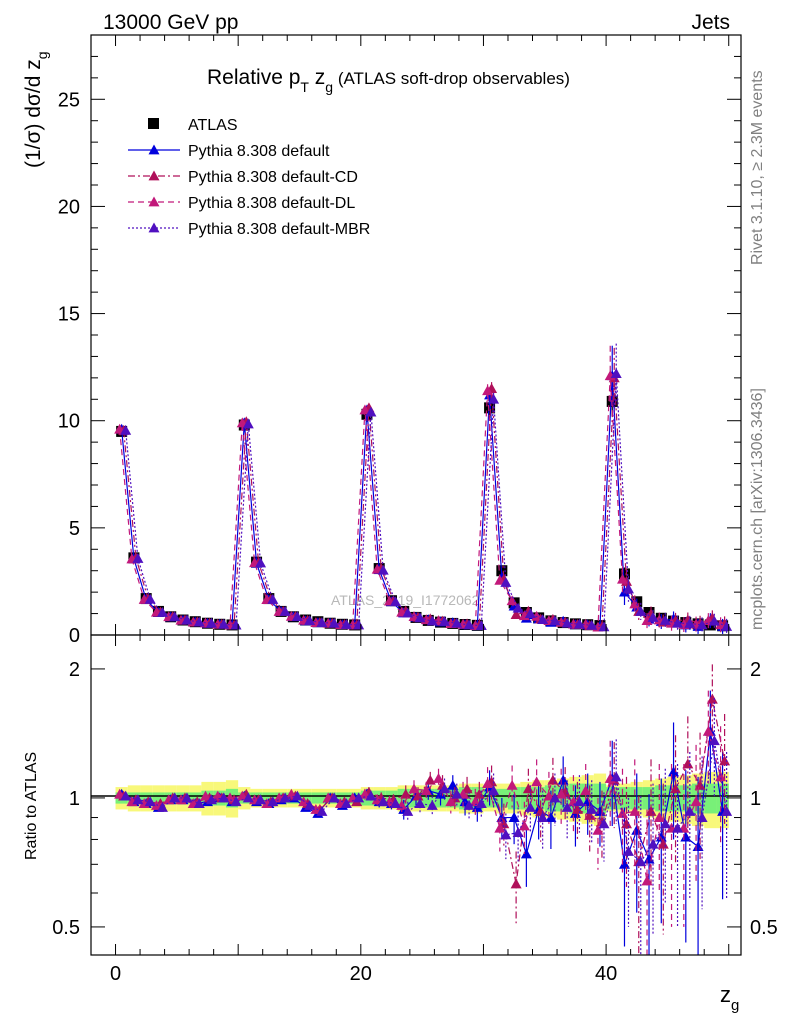 This screenshot has width=786, height=1029. What do you see at coordinates (115, 974) in the screenshot?
I see `x-tick-label: 0` at bounding box center [115, 974].